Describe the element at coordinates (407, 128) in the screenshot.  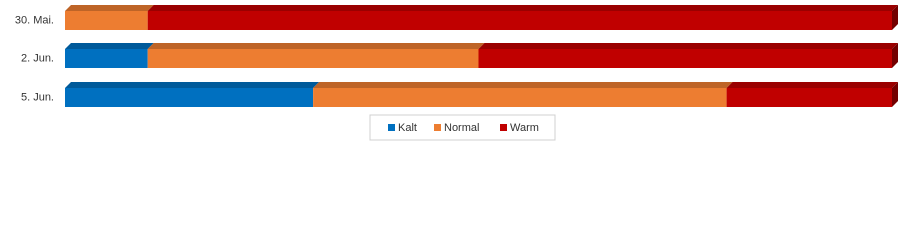
I see `legend-label: Kalt` at that location.